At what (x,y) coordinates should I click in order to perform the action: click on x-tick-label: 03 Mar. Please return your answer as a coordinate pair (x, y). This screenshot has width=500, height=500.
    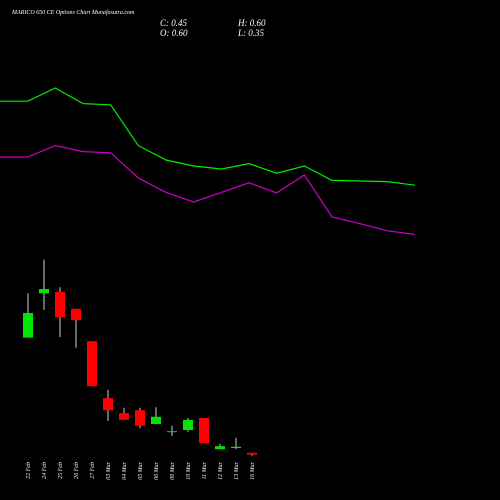
    Looking at the image, I should click on (109, 470).